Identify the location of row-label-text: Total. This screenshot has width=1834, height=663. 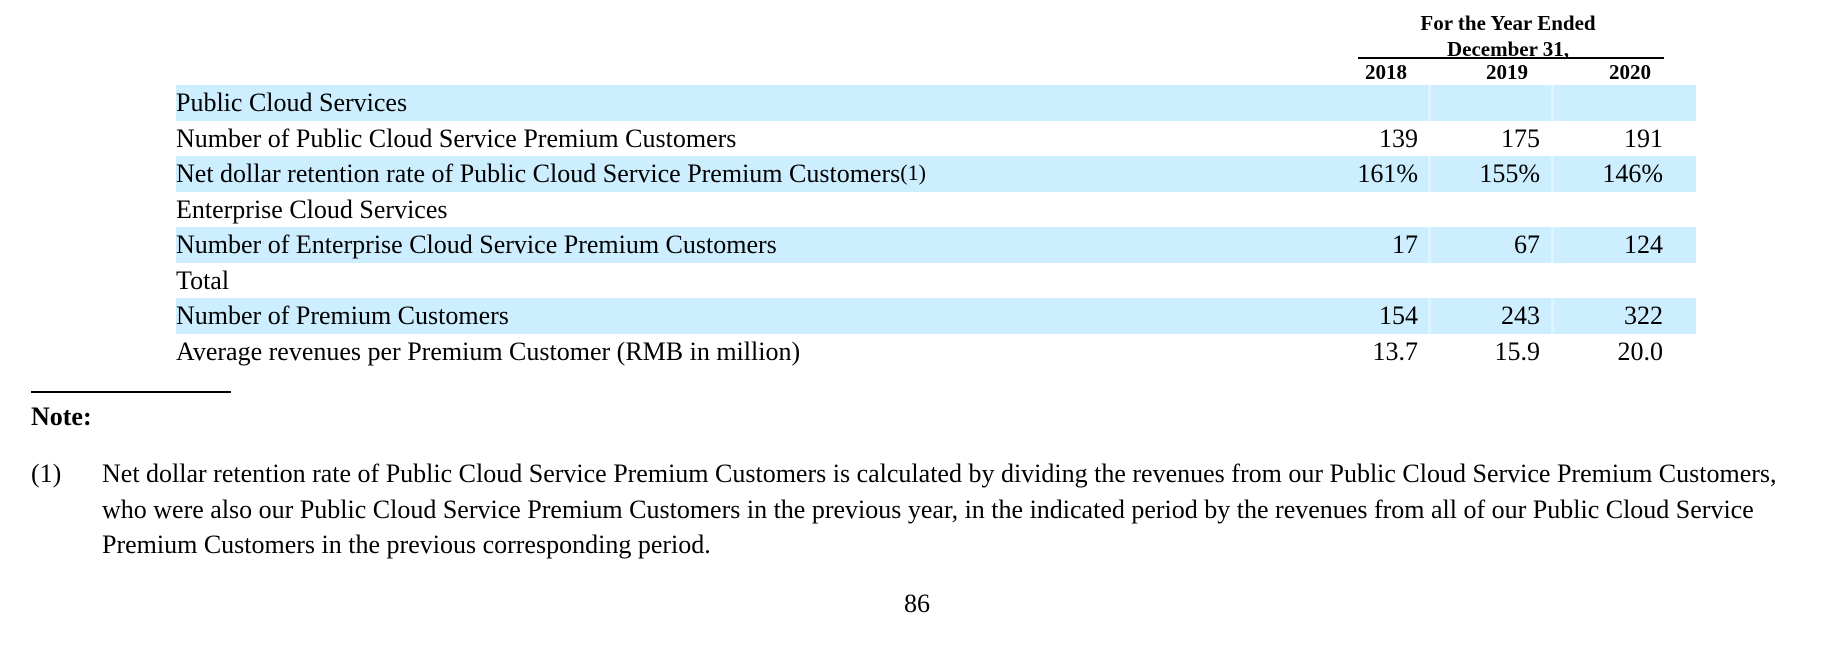
(203, 280).